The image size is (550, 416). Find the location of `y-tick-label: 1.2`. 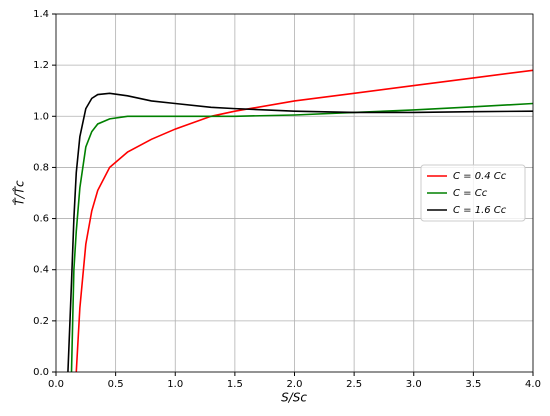

y-tick-label: 1.2 is located at coordinates (41, 65).